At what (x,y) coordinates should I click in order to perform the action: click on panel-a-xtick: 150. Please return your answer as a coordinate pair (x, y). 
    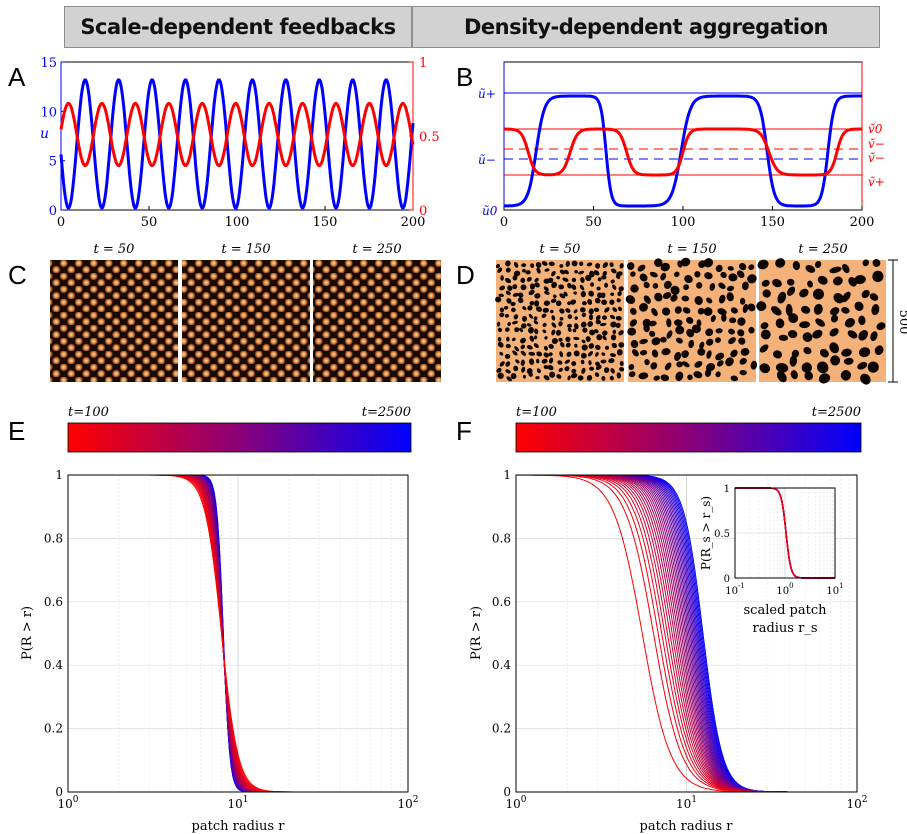
    Looking at the image, I should click on (325, 222).